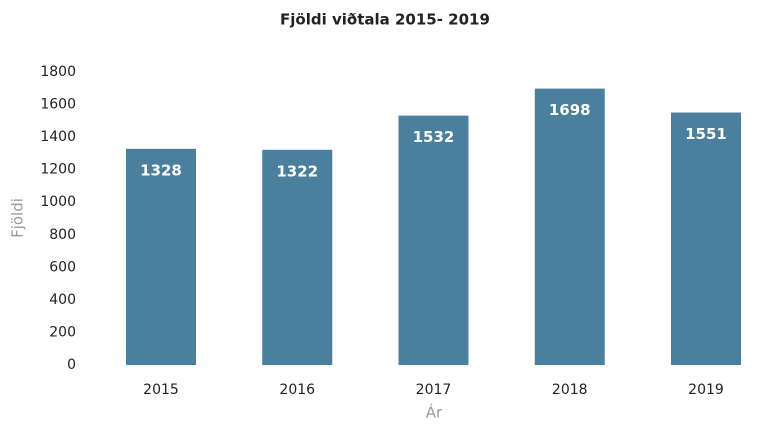 Image resolution: width=770 pixels, height=426 pixels. I want to click on chart-title: Fjöldi viðtala 2015- 2019, so click(385, 20).